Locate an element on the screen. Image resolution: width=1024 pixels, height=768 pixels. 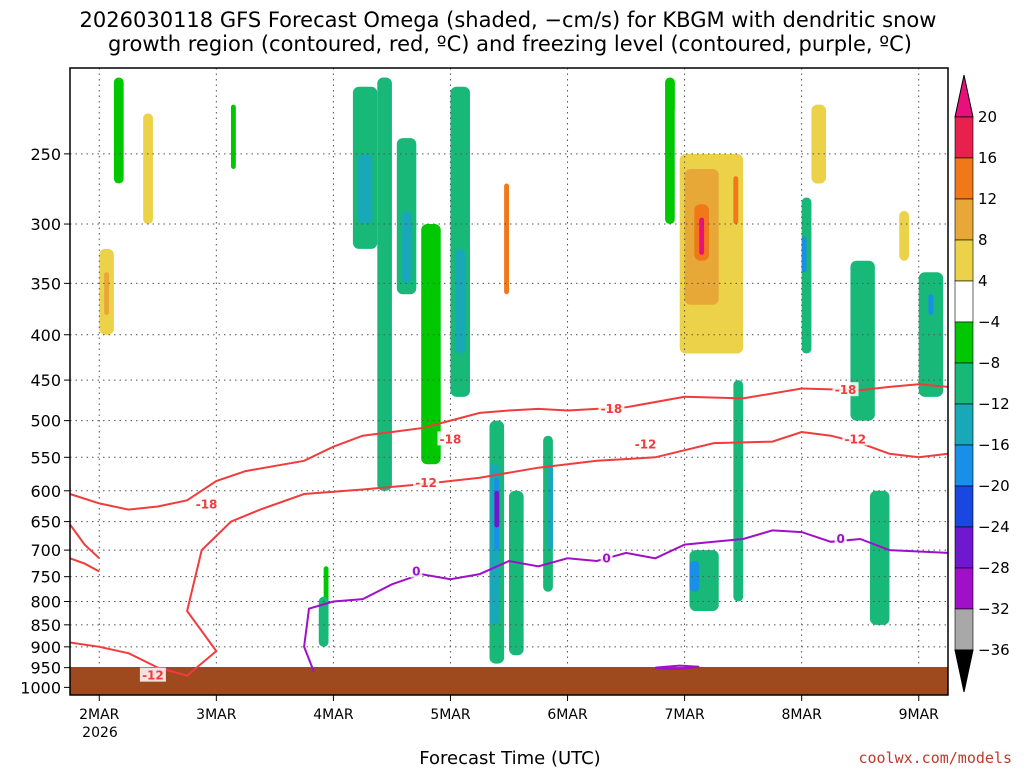
y-tick-label: 750 is located at coordinates (45, 577).